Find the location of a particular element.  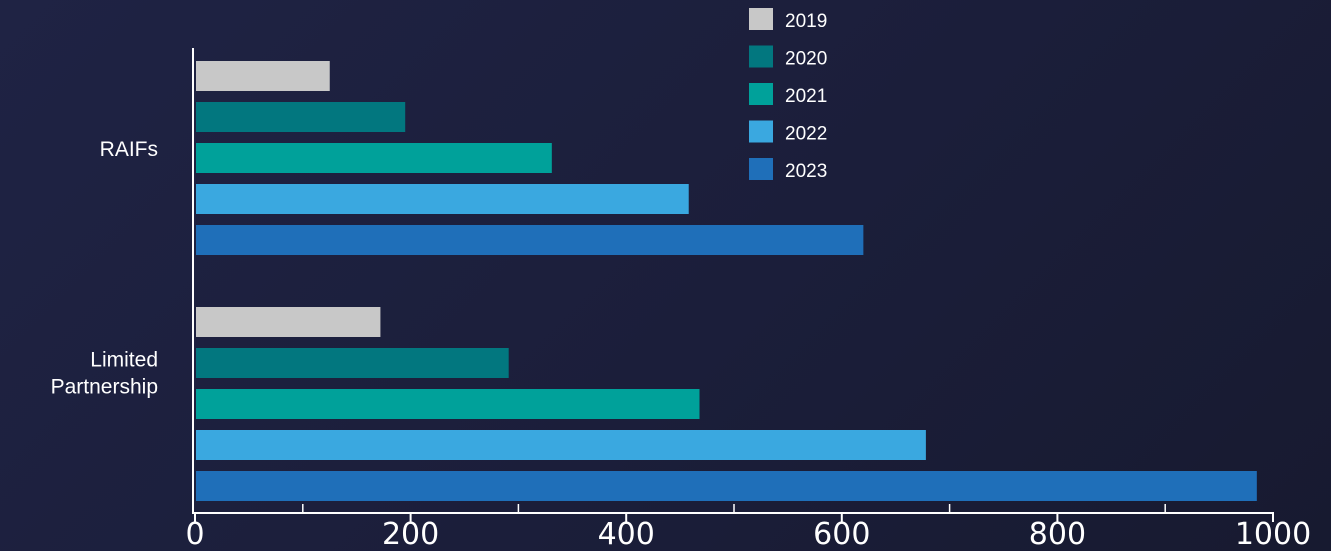

legend-label-2020: 2020 is located at coordinates (806, 59).